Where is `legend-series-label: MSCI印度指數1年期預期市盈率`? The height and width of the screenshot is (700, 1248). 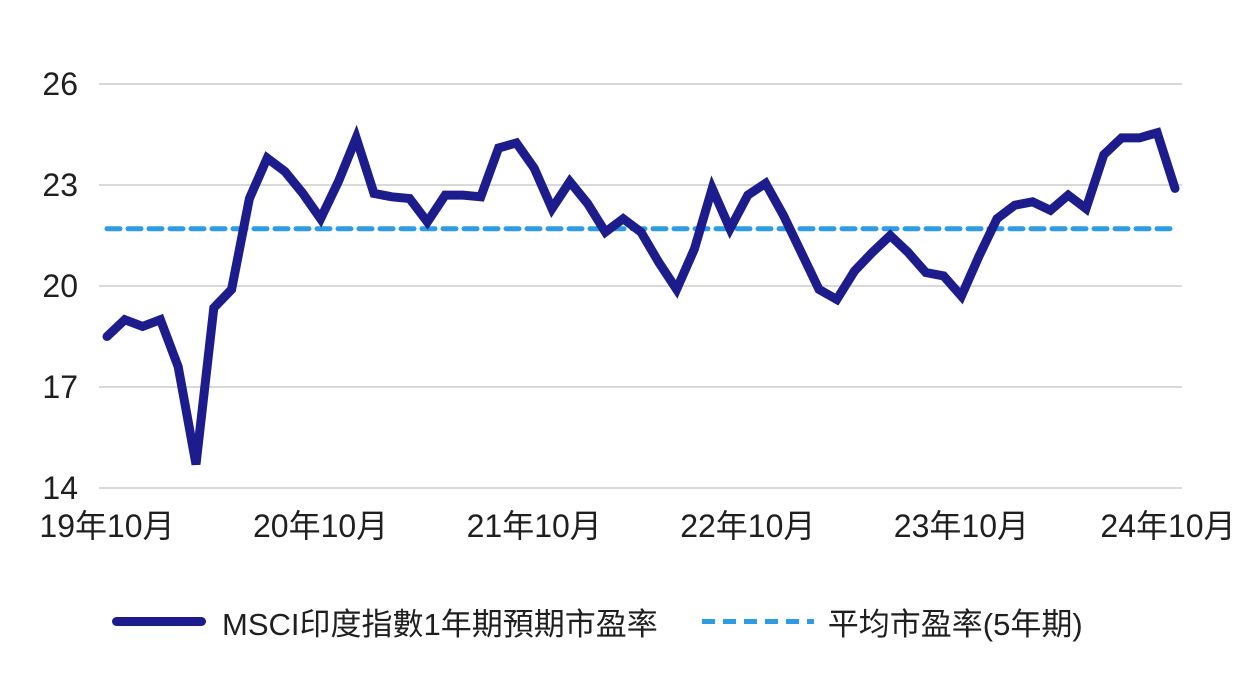 legend-series-label: MSCI印度指數1年期預期市盈率 is located at coordinates (440, 624).